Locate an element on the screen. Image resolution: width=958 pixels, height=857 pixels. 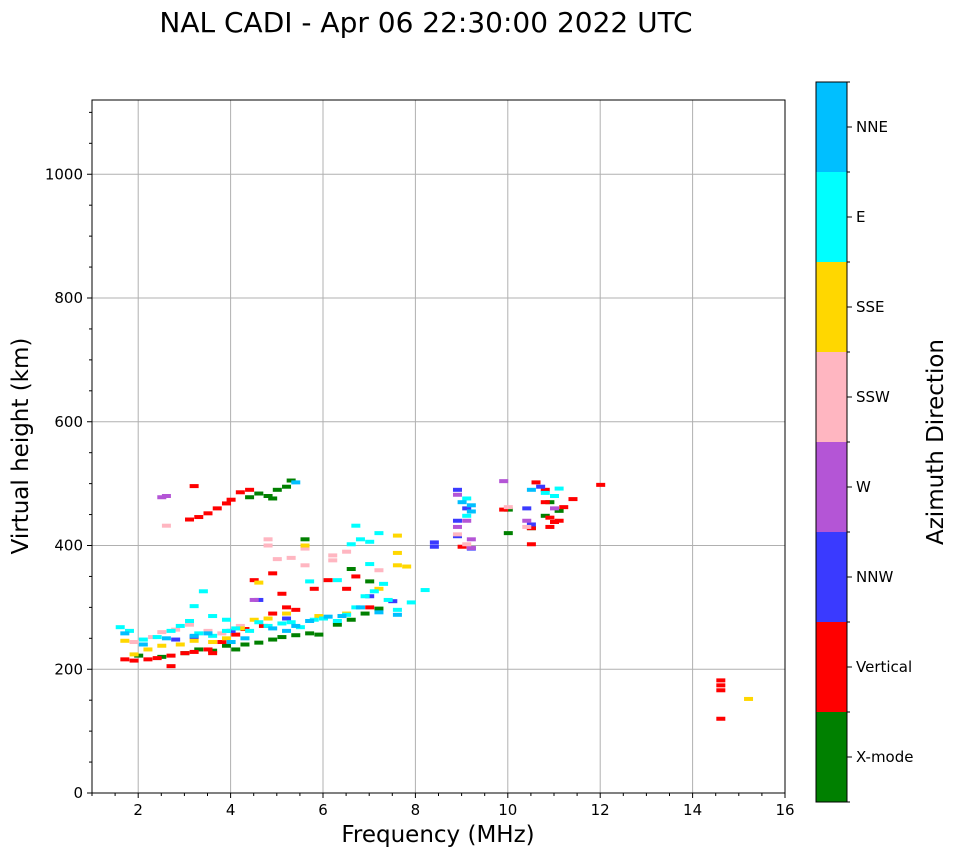
colorbar-label: E is located at coordinates (860, 217).